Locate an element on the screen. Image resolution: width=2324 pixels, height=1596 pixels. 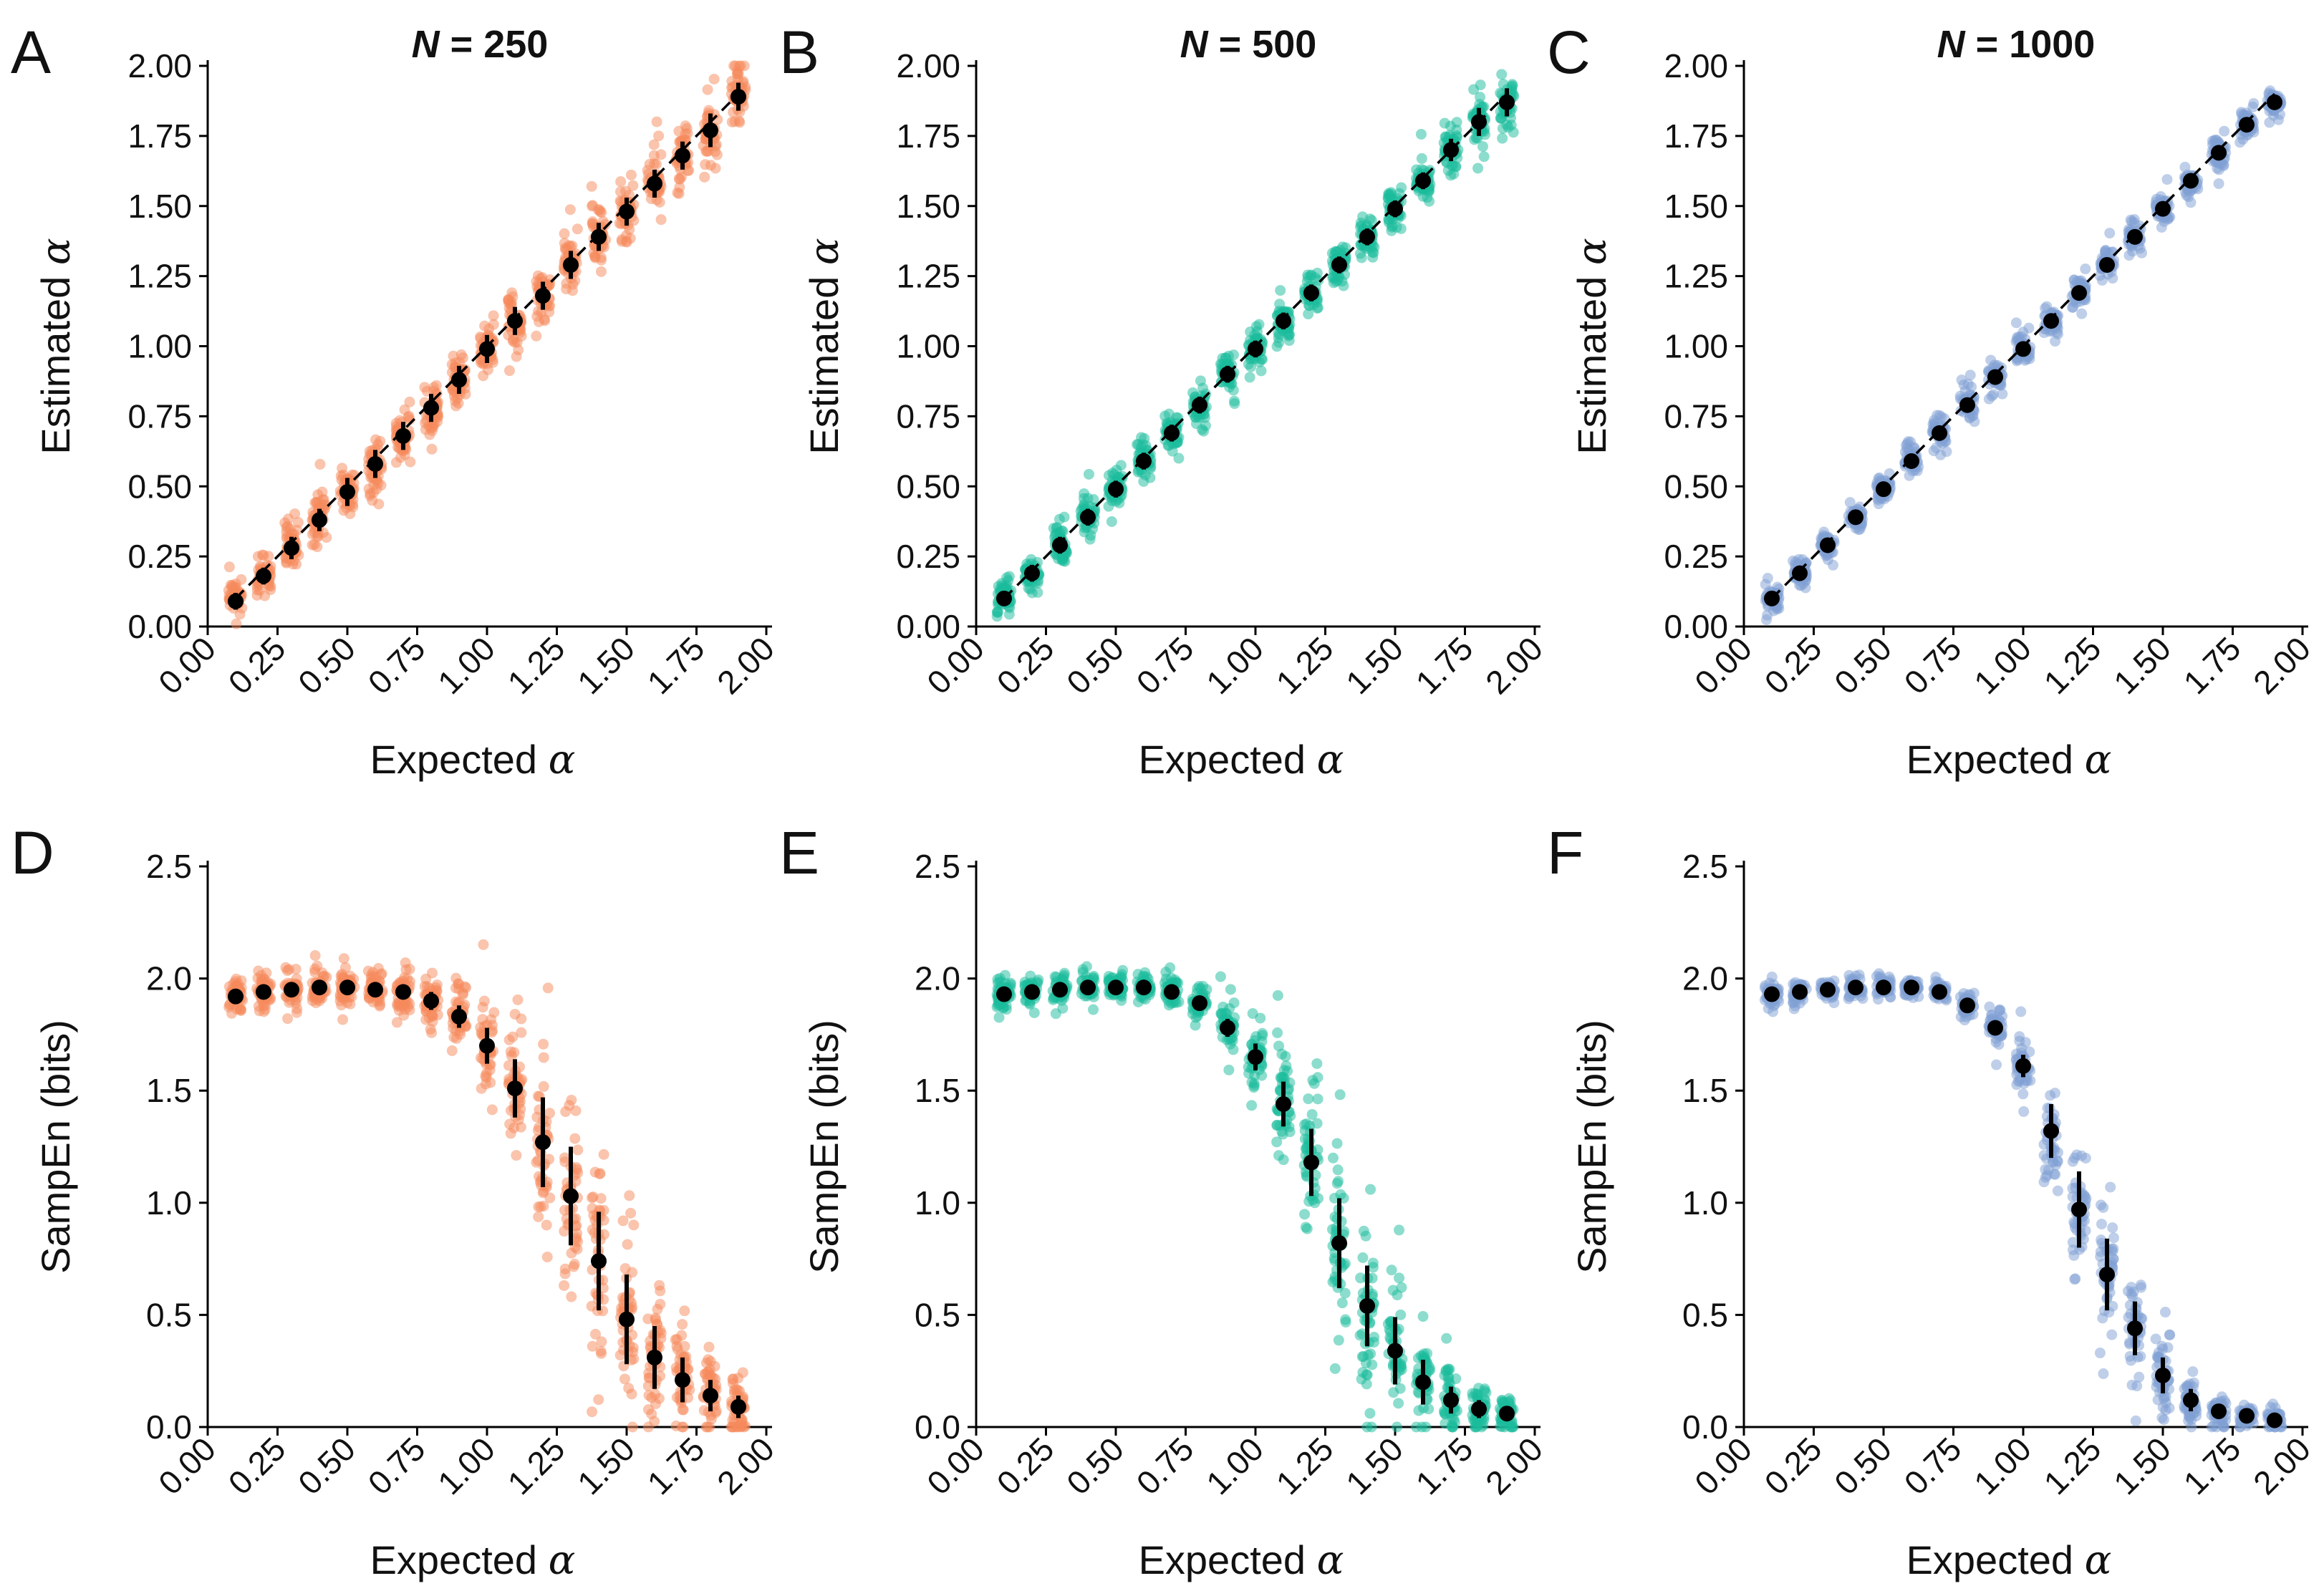
x-axis-label-symbol: α is located at coordinates (2099, 760).